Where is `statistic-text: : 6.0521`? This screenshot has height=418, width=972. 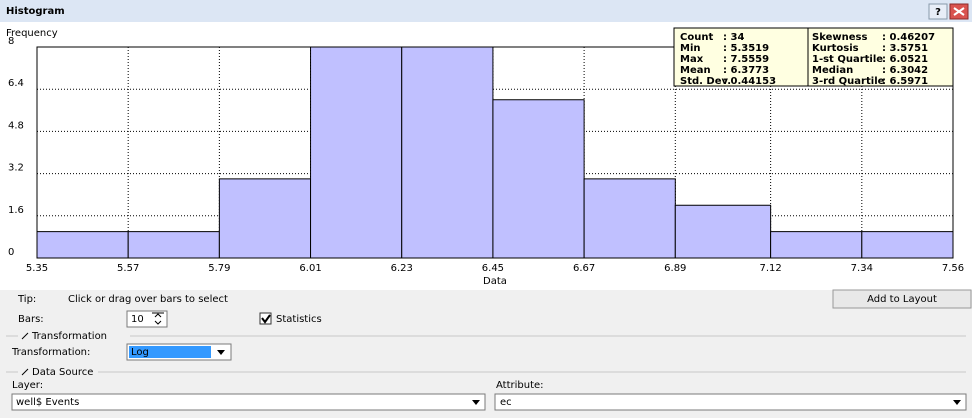 statistic-text: : 6.0521 is located at coordinates (905, 59).